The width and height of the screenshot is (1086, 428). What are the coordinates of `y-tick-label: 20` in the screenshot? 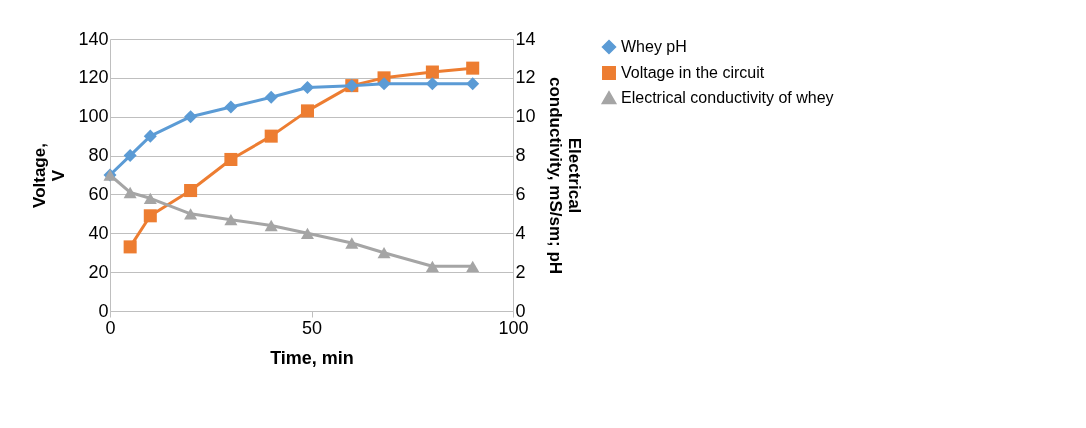 It's located at (98, 271).